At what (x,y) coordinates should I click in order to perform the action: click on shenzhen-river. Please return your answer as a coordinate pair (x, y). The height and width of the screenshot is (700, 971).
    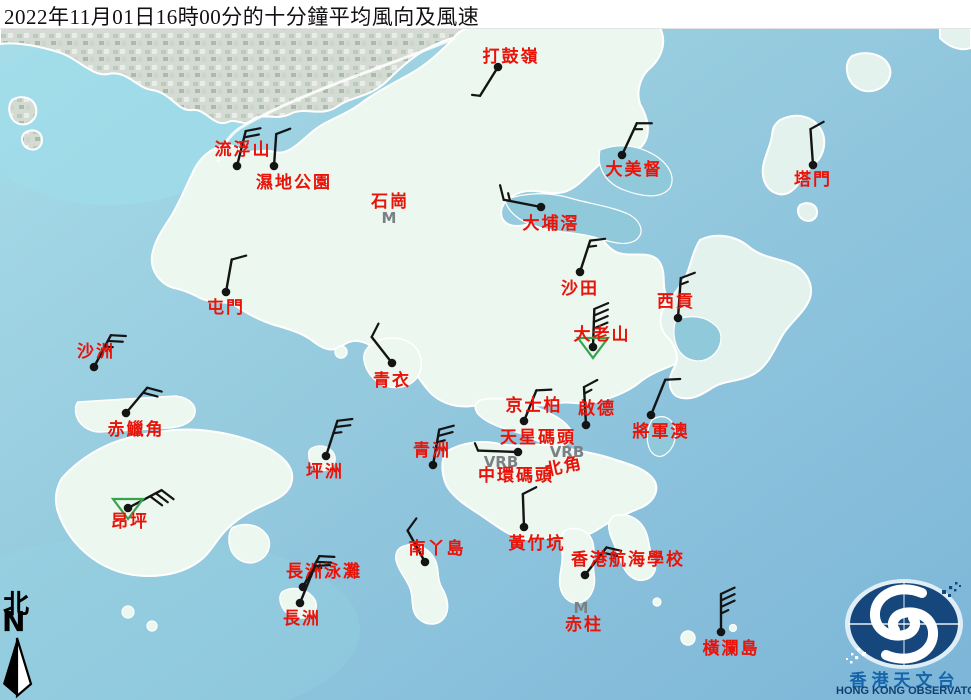
    Looking at the image, I should click on (336, 99).